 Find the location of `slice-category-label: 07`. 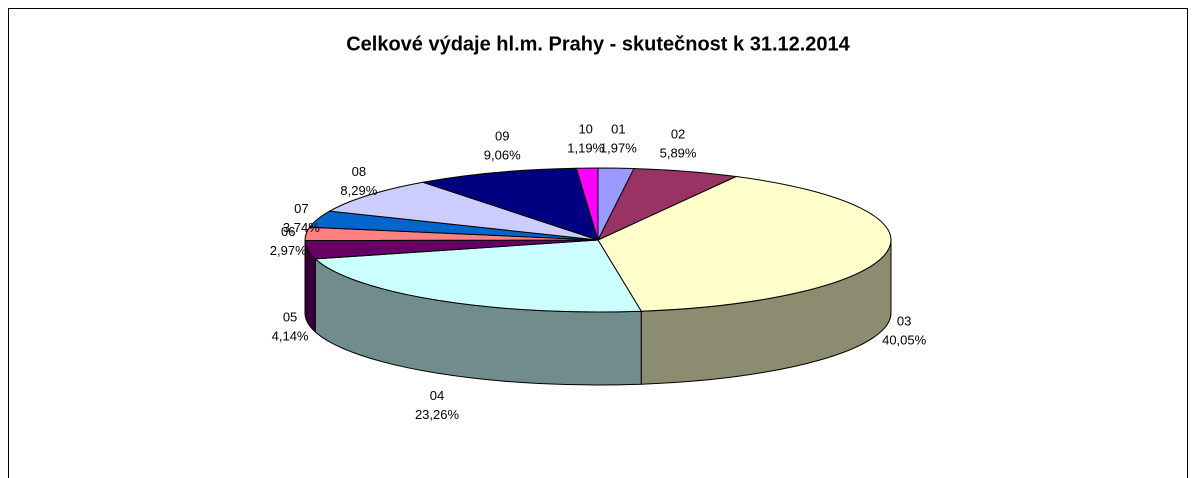

slice-category-label: 07 is located at coordinates (301, 208).